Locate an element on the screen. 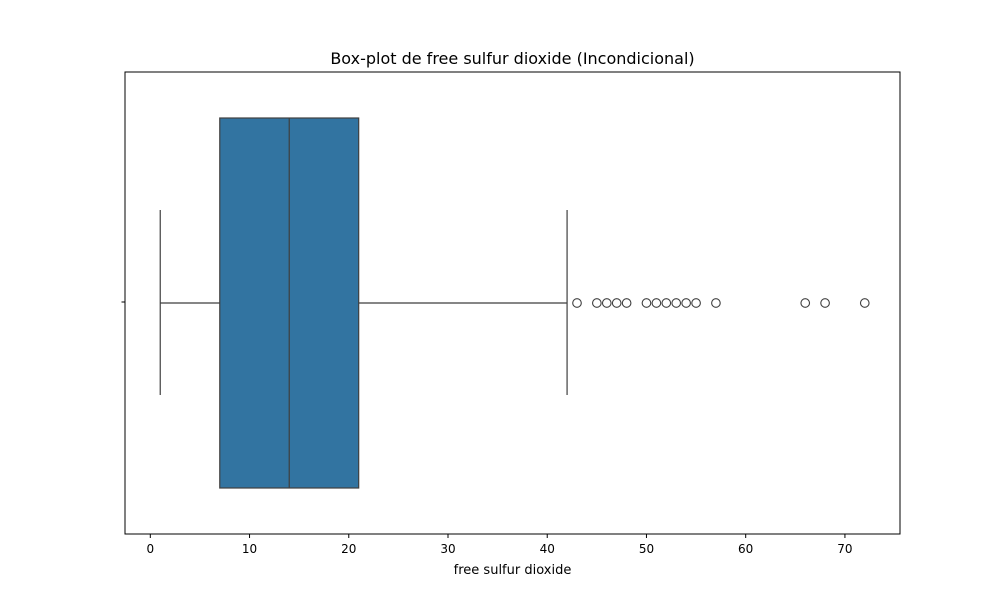 The height and width of the screenshot is (600, 1000). x-tick-label: 0 is located at coordinates (150, 549).